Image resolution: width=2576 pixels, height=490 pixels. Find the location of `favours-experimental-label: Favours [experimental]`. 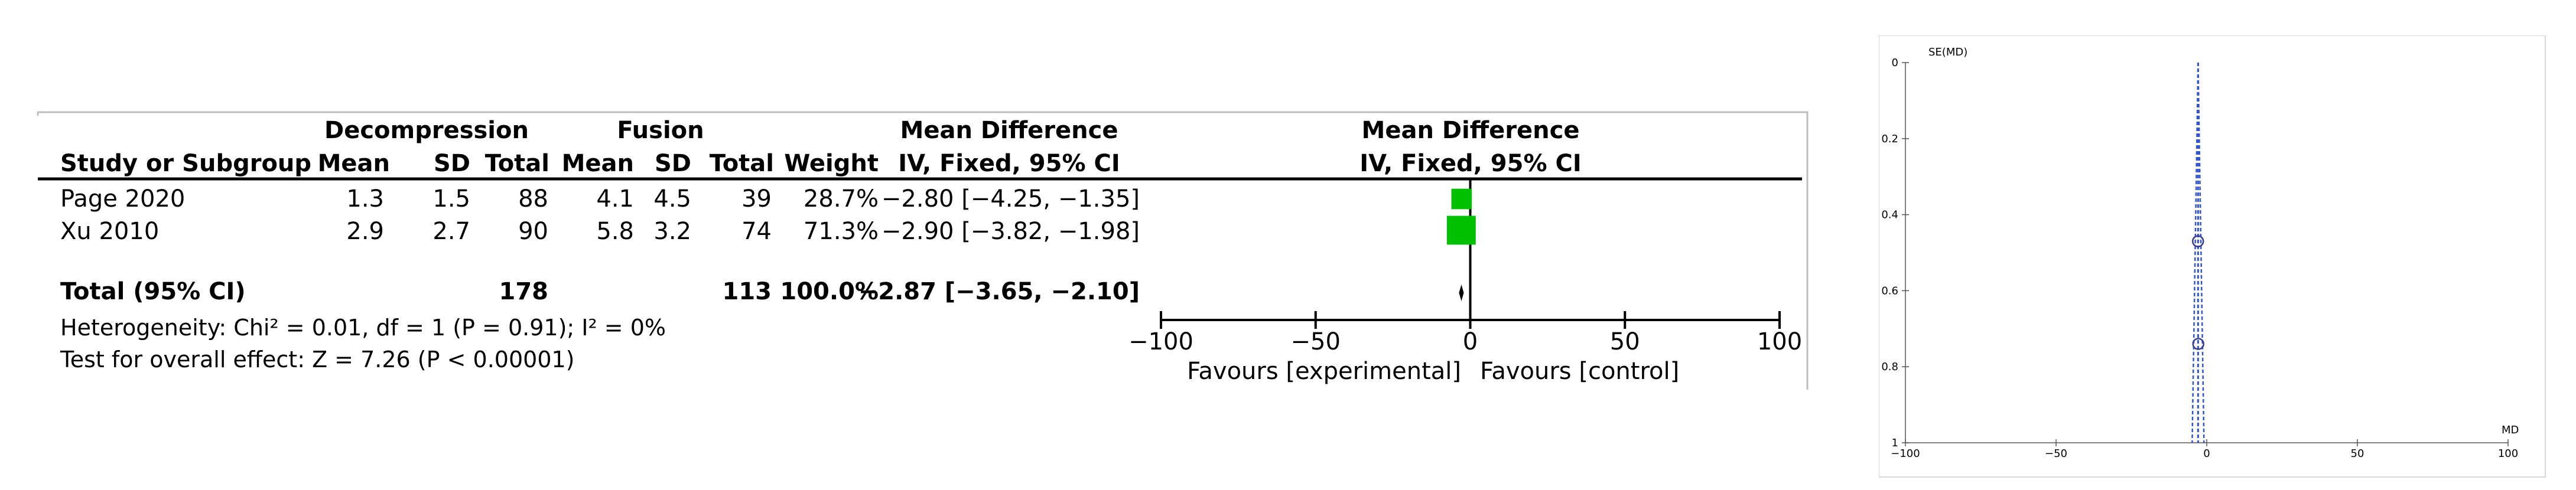

favours-experimental-label: Favours [experimental] is located at coordinates (1324, 372).